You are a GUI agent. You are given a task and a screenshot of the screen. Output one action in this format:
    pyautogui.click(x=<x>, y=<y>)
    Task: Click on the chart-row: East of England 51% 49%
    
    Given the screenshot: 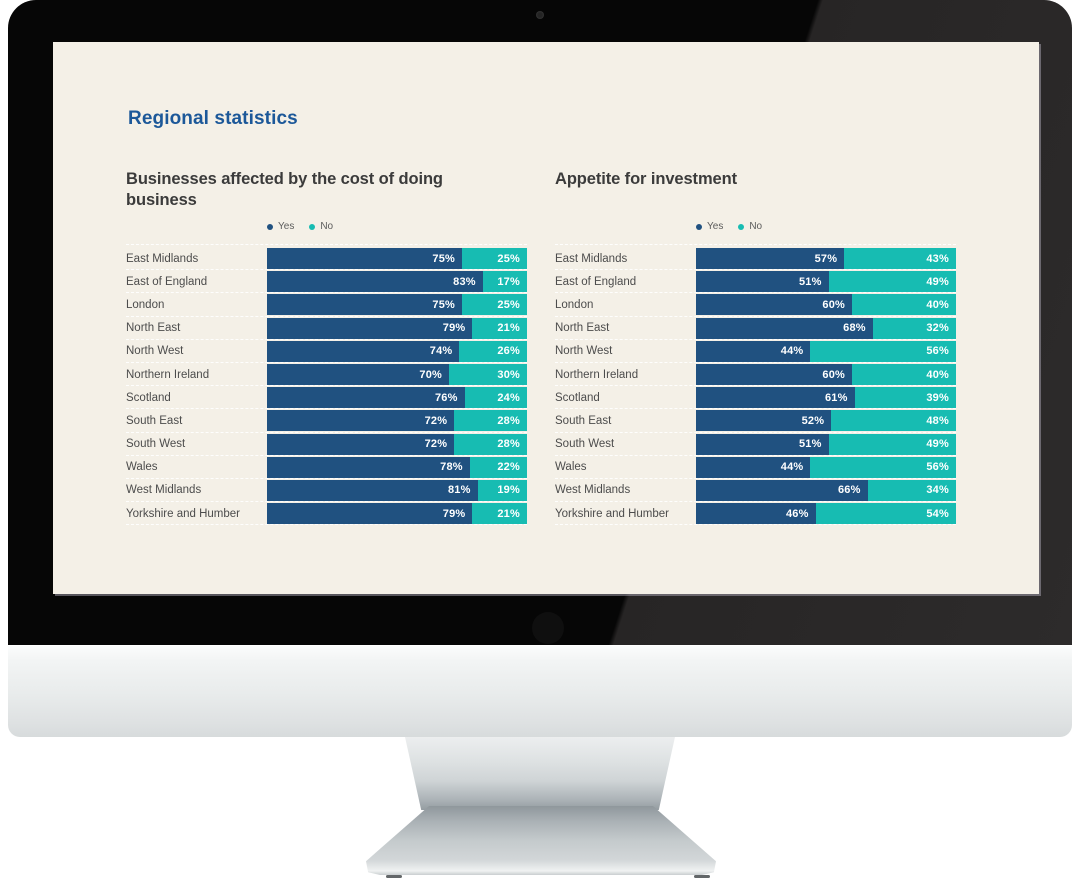 What is the action you would take?
    pyautogui.click(x=755, y=282)
    